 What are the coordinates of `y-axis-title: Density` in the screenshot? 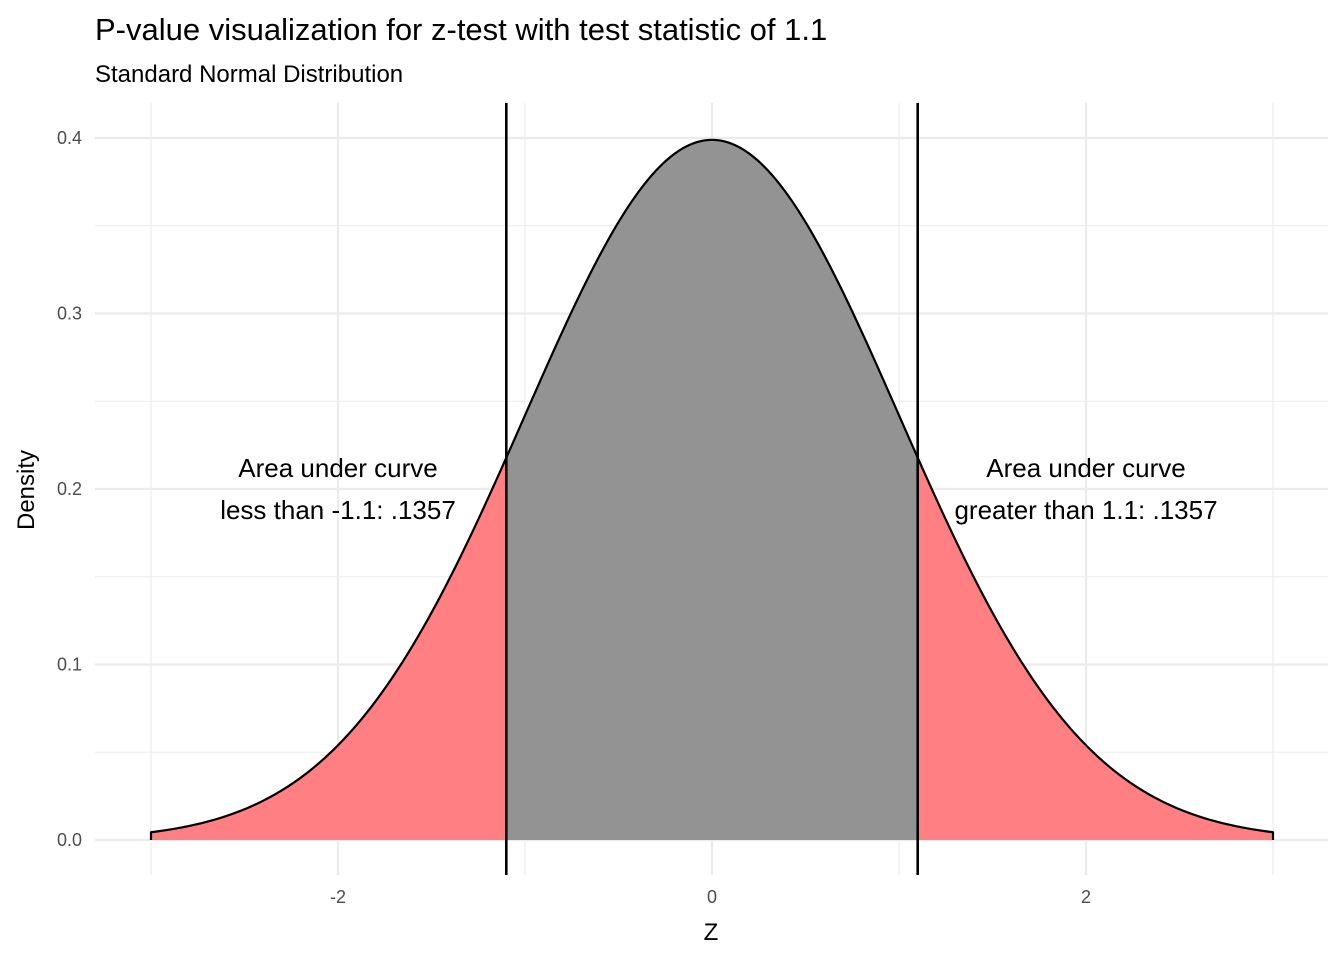 It's located at (26, 490).